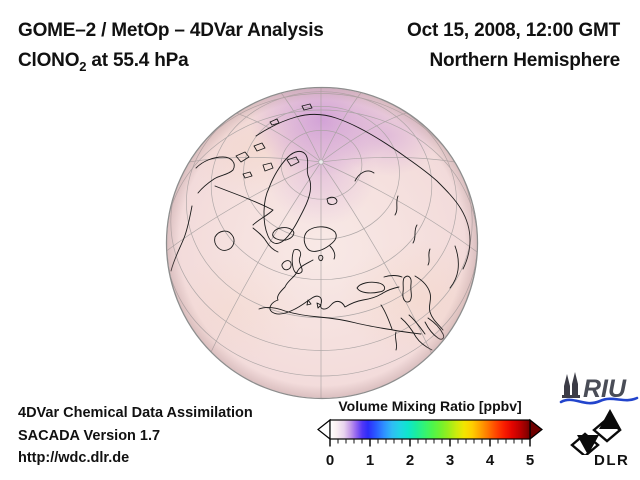 This screenshot has width=640, height=480. What do you see at coordinates (525, 60) in the screenshot?
I see `hemisphere-label: Northern Hemisphere` at bounding box center [525, 60].